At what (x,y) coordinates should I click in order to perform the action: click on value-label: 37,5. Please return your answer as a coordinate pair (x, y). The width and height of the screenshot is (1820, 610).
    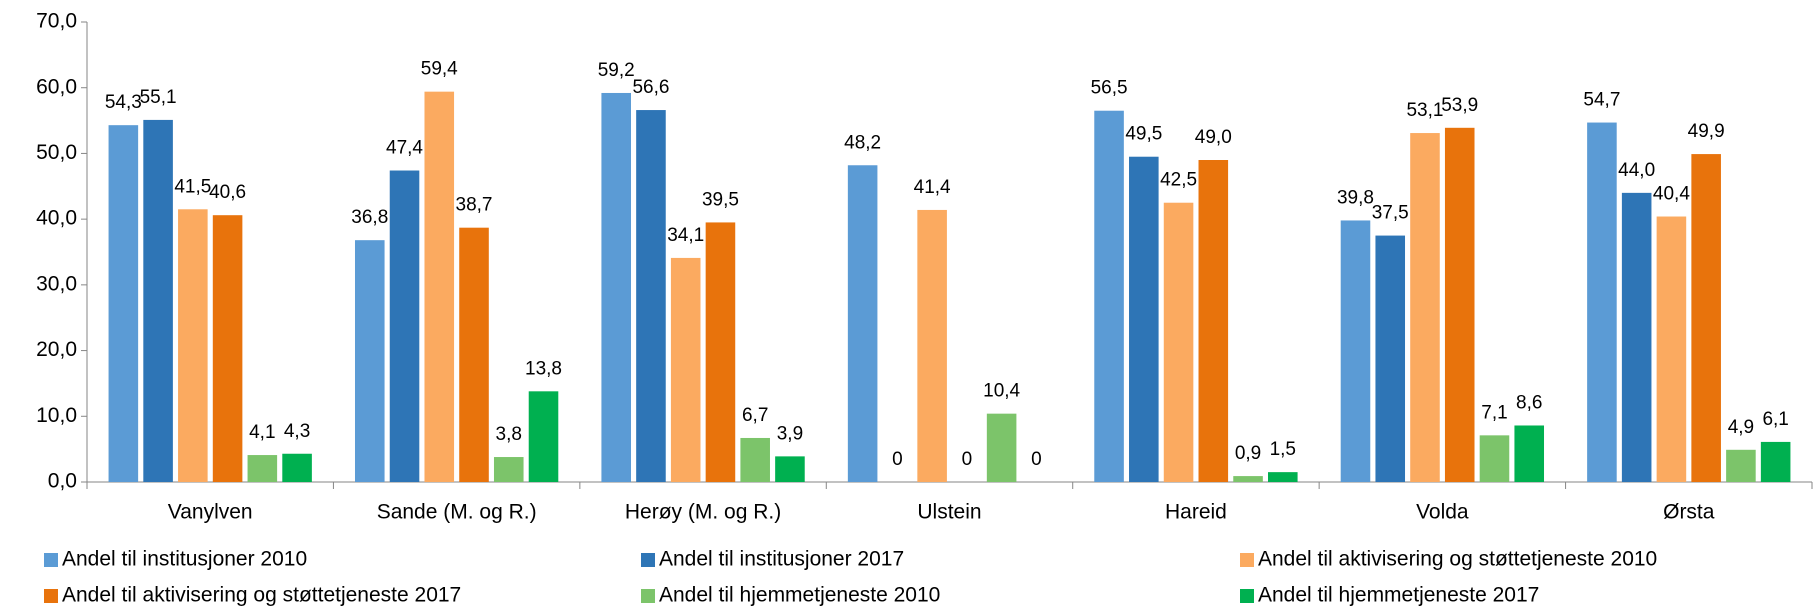
    Looking at the image, I should click on (1390, 213).